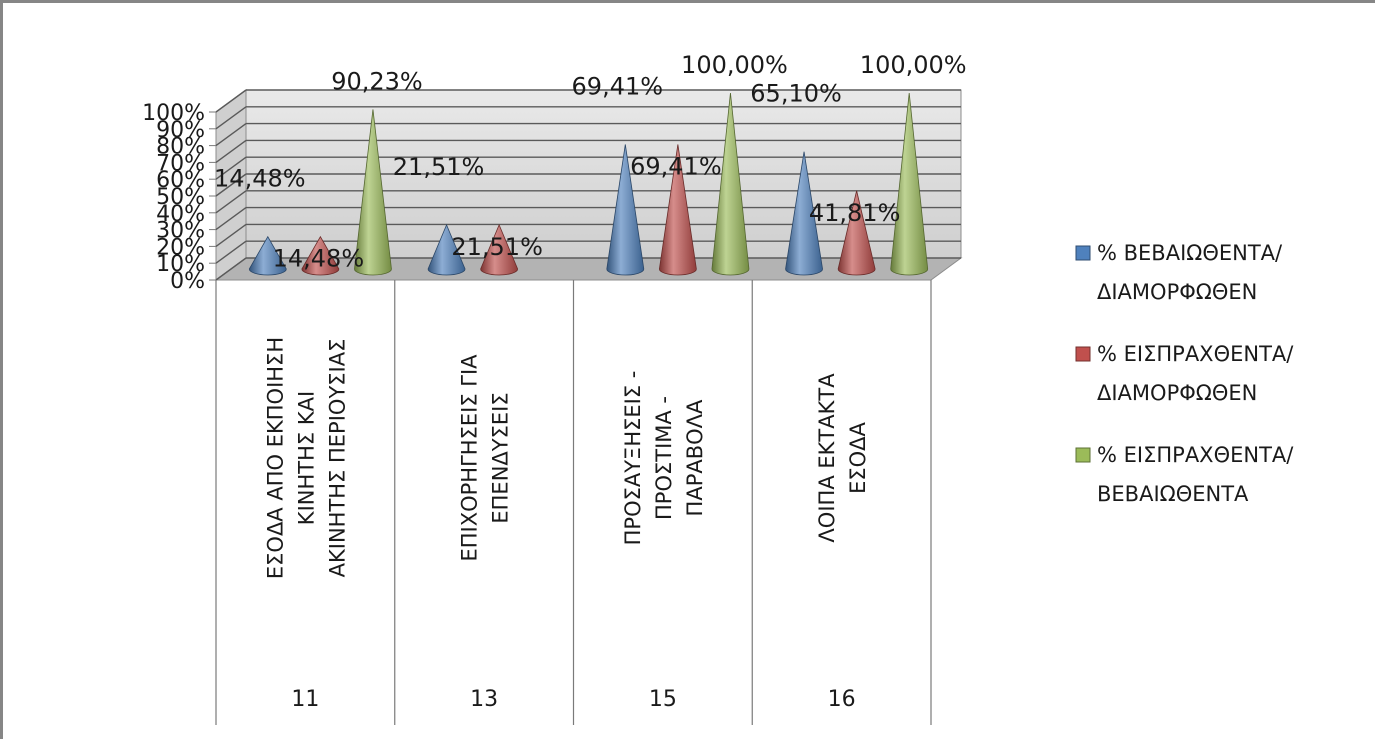 This screenshot has height=744, width=1375. I want to click on y-tick-label: 10%, so click(180, 264).